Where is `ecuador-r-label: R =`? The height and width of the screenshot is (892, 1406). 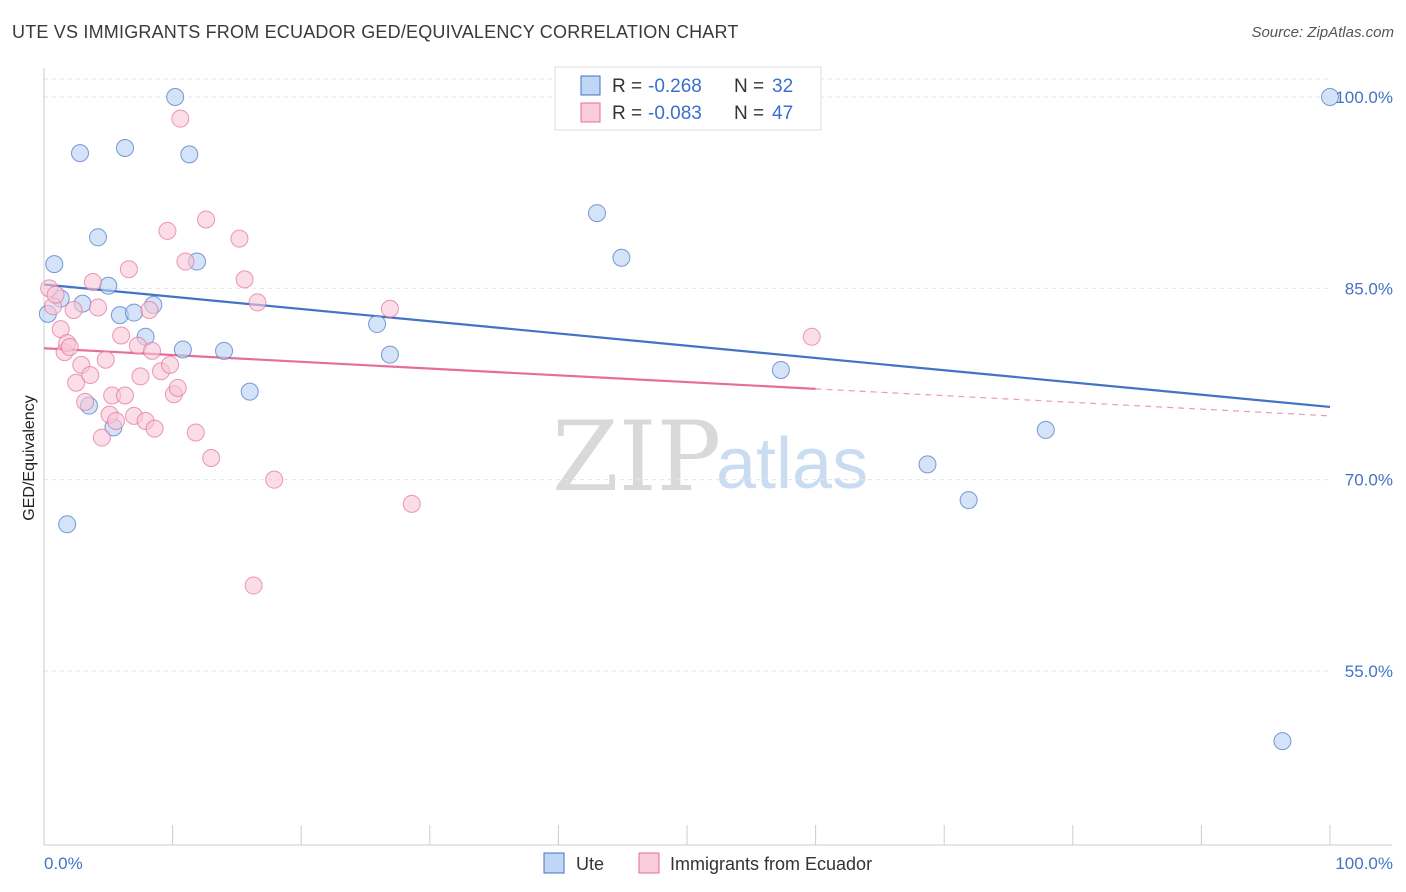 ecuador-r-label: R = is located at coordinates (627, 113).